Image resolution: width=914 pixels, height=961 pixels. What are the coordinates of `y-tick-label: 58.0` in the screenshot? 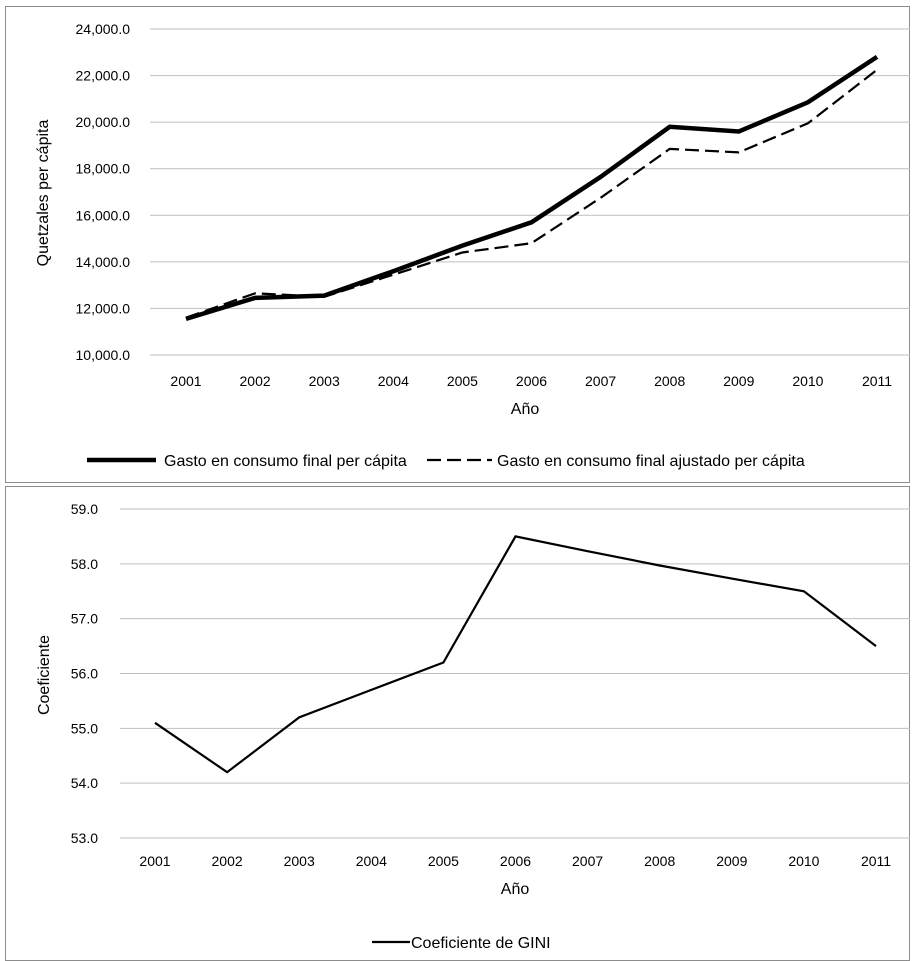 It's located at (84, 564).